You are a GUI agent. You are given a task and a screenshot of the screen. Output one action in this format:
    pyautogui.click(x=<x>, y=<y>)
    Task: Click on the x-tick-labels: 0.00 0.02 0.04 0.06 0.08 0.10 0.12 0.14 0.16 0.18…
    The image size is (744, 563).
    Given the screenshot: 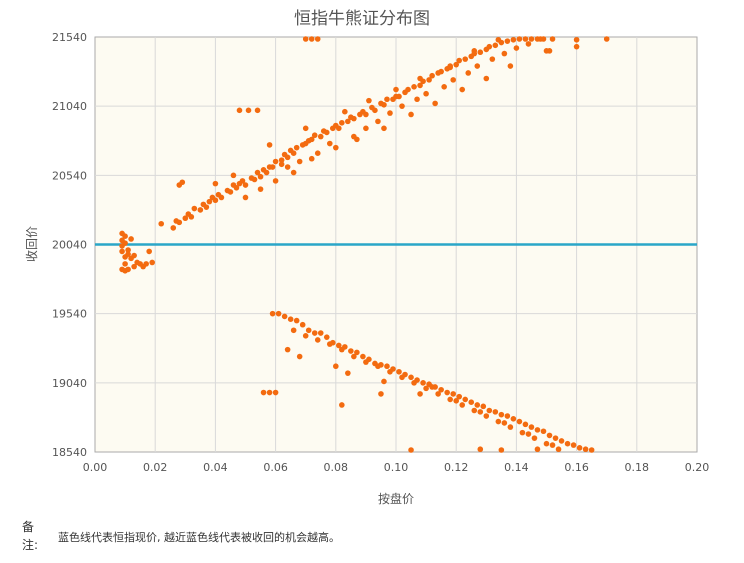 What is the action you would take?
    pyautogui.click(x=396, y=467)
    